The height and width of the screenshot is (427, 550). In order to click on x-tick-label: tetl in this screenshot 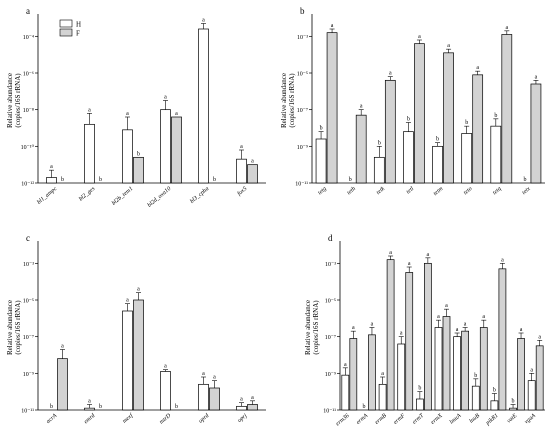, I will do `click(410, 191)`.